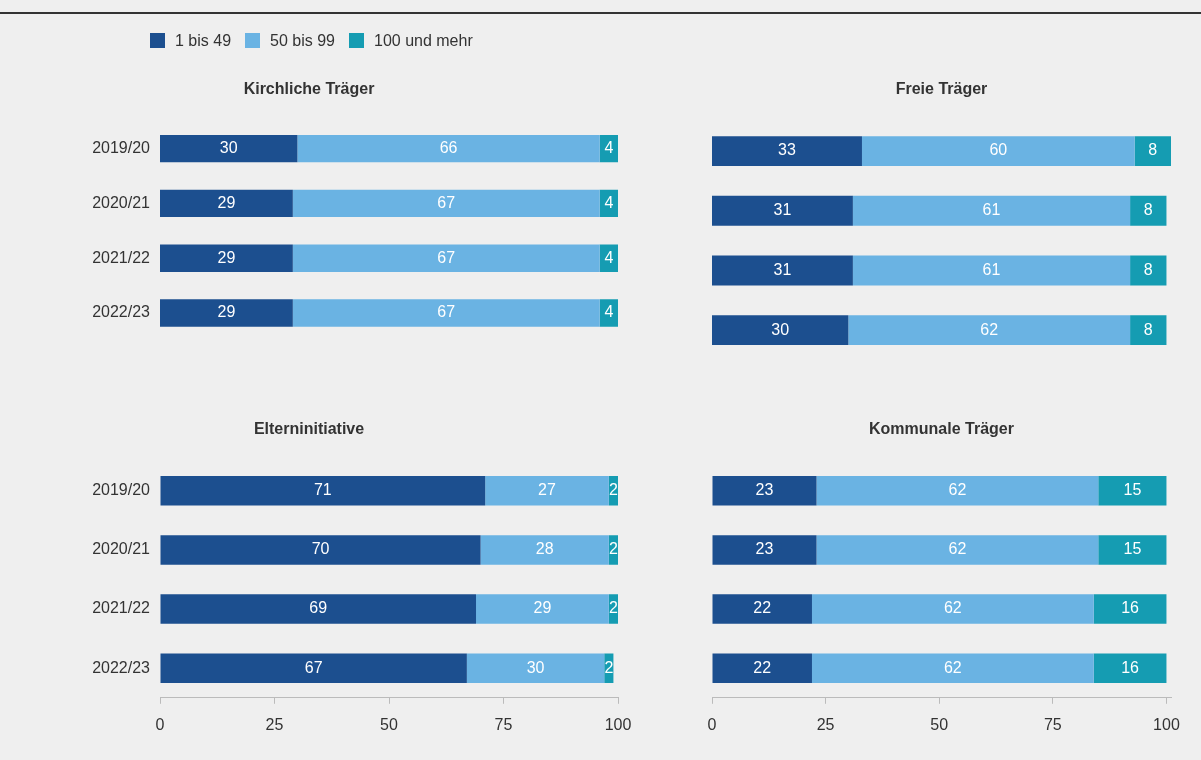 This screenshot has height=760, width=1201. I want to click on data-label: 27, so click(547, 490).